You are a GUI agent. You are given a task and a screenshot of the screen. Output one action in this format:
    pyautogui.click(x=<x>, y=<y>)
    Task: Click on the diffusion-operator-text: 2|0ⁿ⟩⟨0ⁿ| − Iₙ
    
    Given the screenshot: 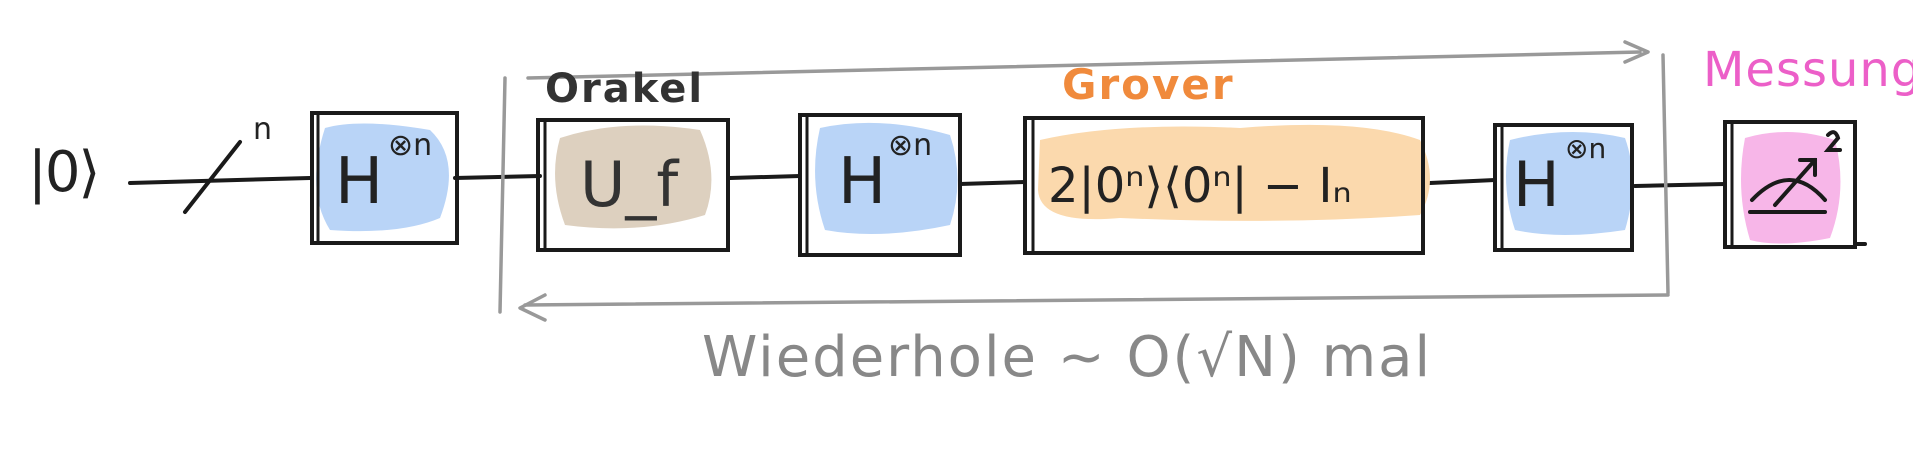 What is the action you would take?
    pyautogui.click(x=1200, y=186)
    